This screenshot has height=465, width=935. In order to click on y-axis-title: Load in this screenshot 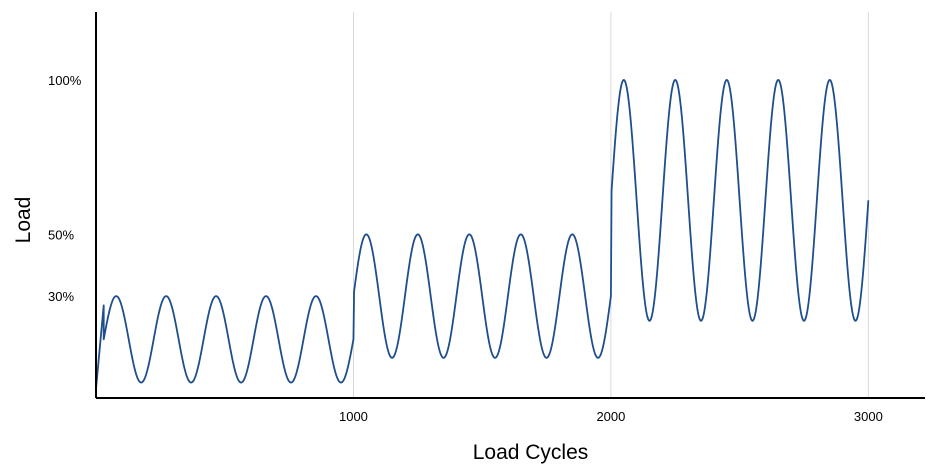, I will do `click(23, 220)`.